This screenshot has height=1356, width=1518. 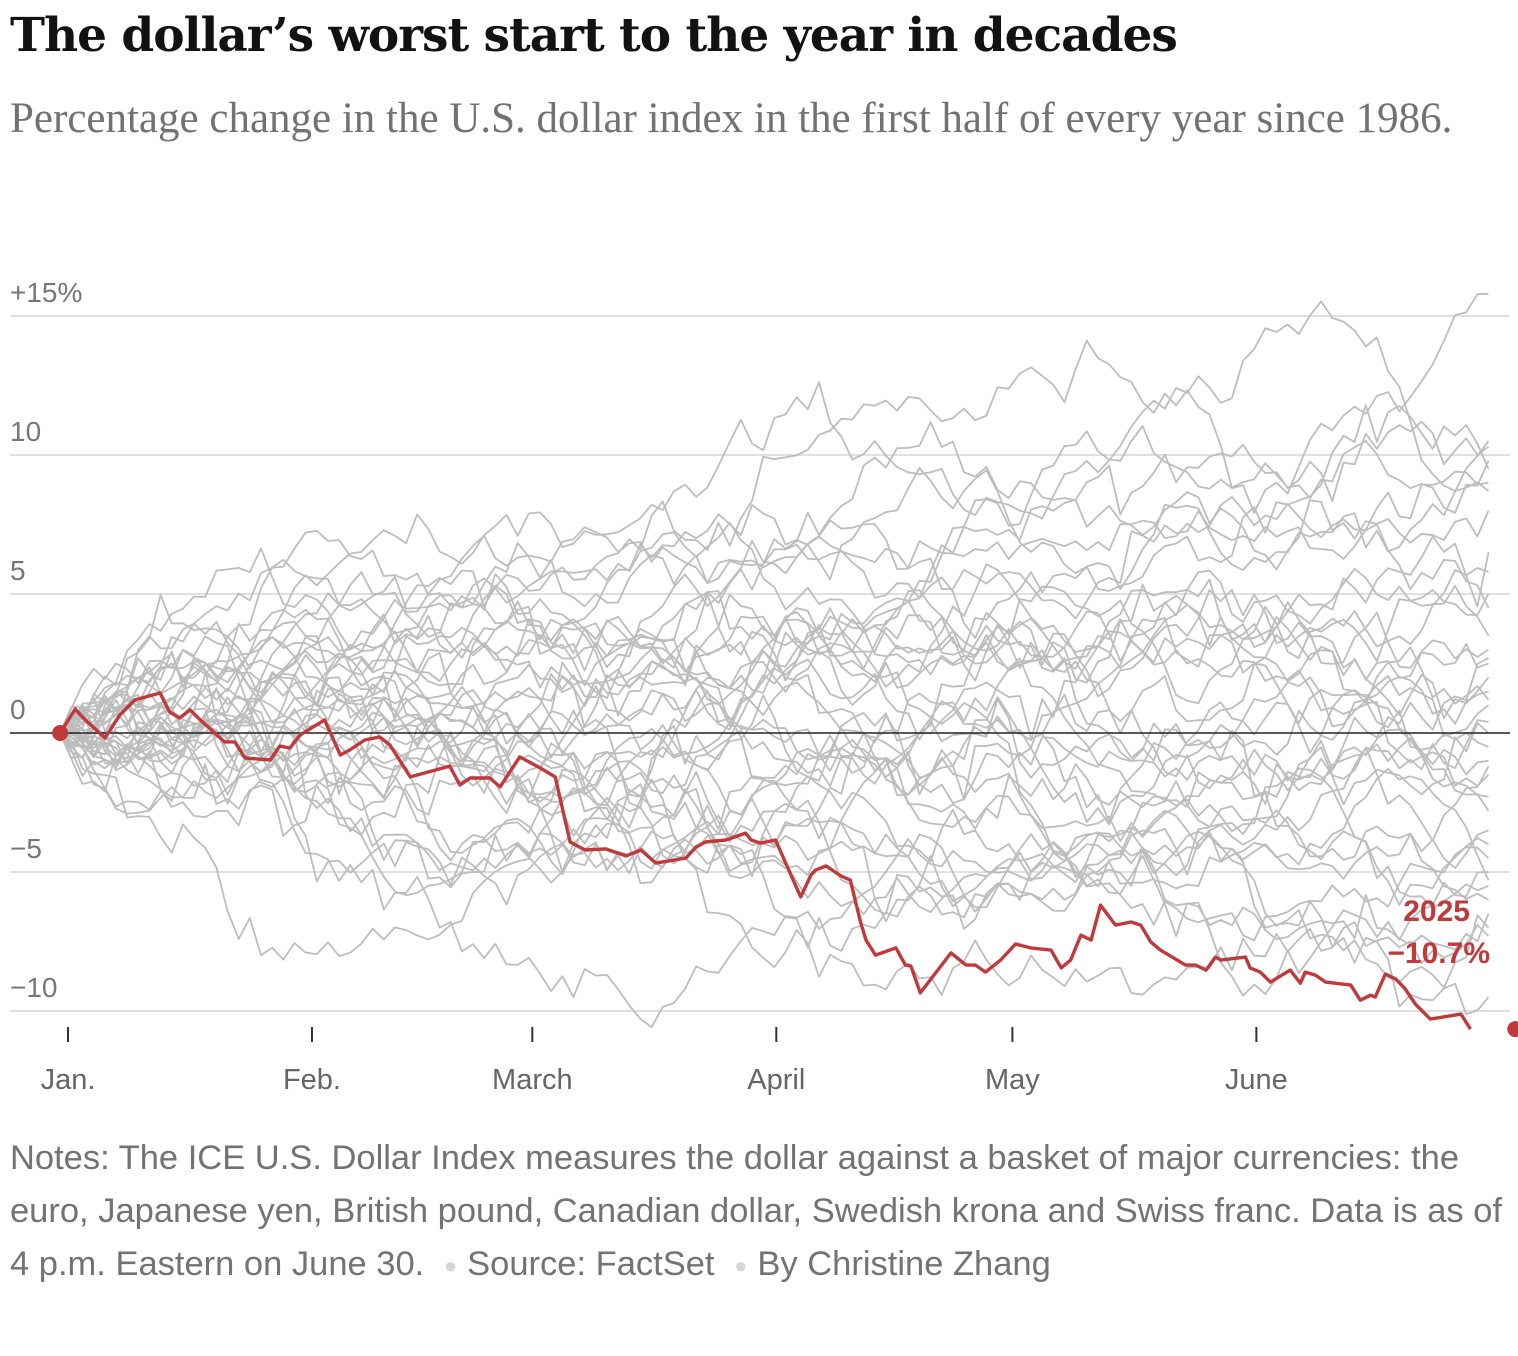 What do you see at coordinates (591, 1264) in the screenshot?
I see `source-text: Source: FactSet` at bounding box center [591, 1264].